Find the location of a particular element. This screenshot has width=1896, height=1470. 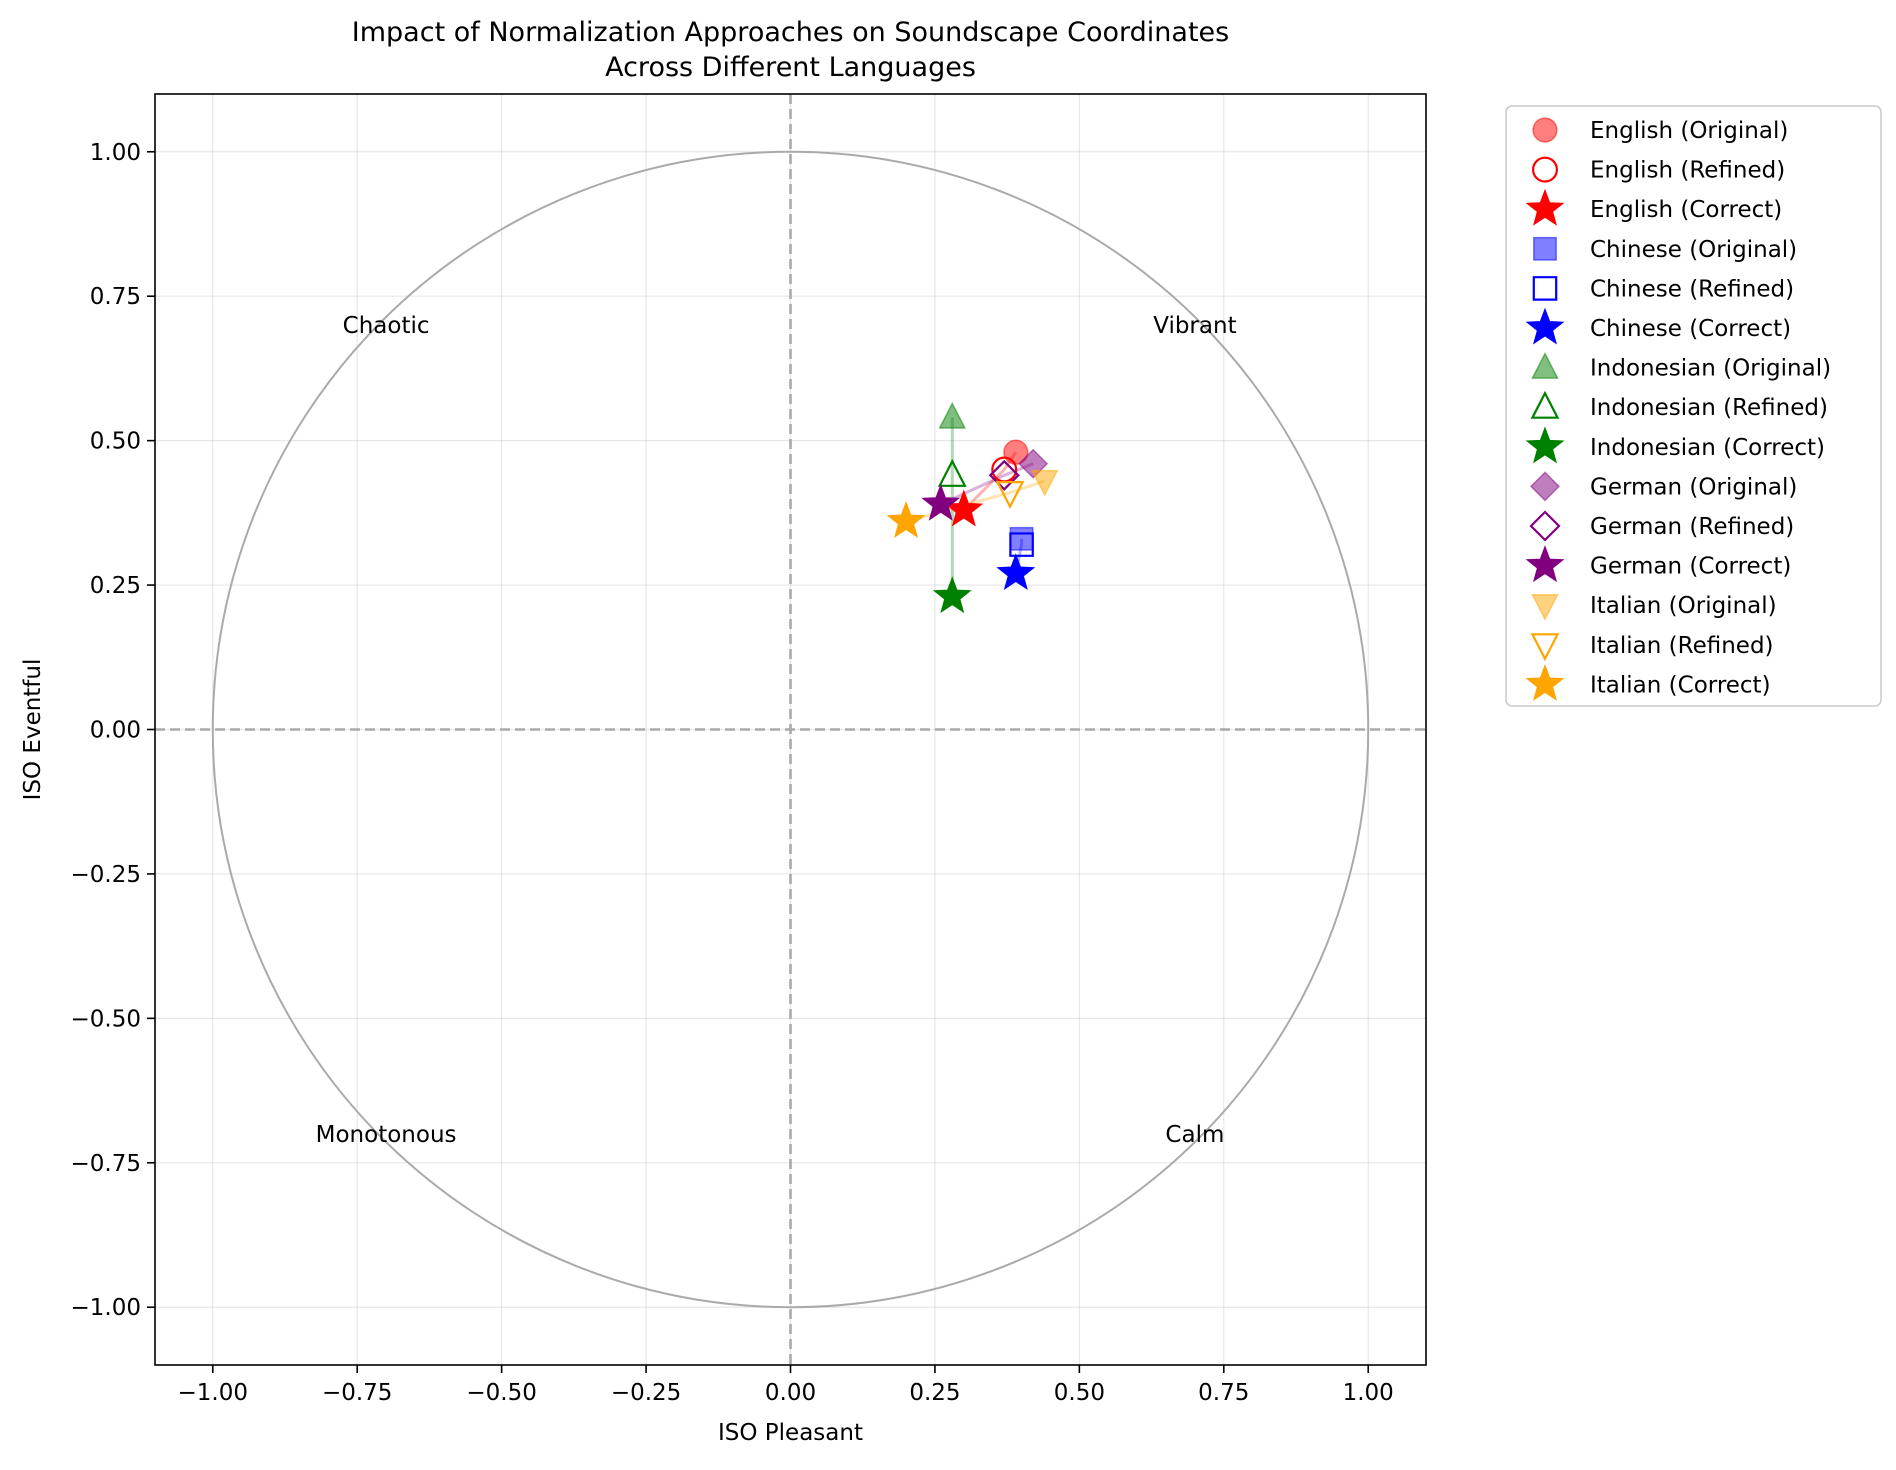

legend-label: German (Refined) is located at coordinates (1692, 527).